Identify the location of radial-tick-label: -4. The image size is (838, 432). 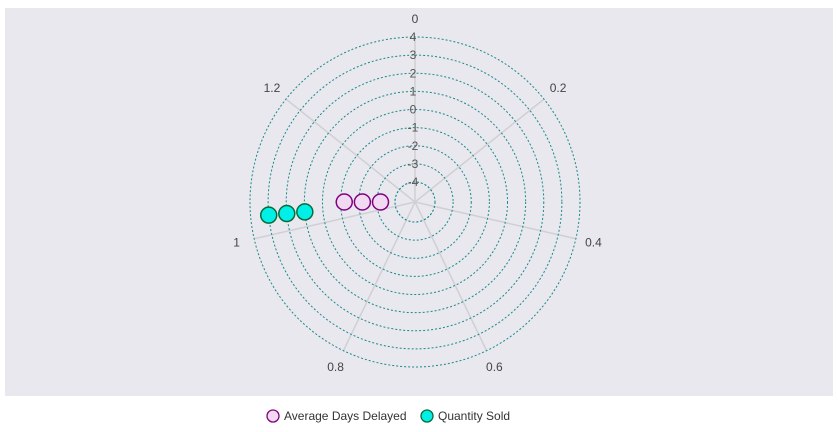
(413, 182).